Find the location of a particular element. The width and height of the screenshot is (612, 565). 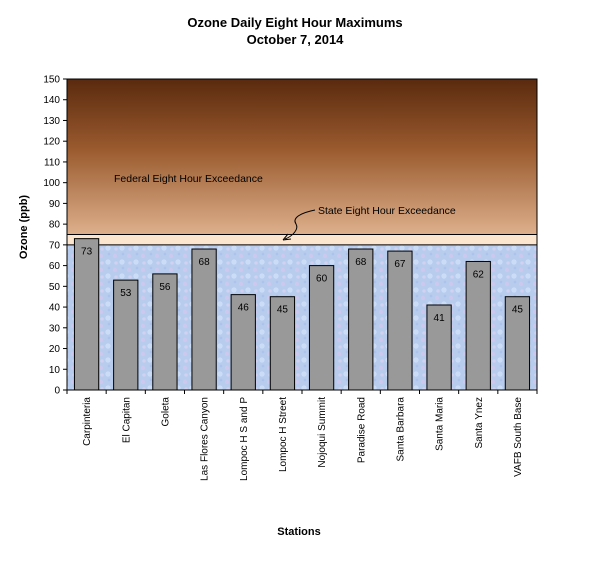

y-tick-label: 90 is located at coordinates (55, 204).